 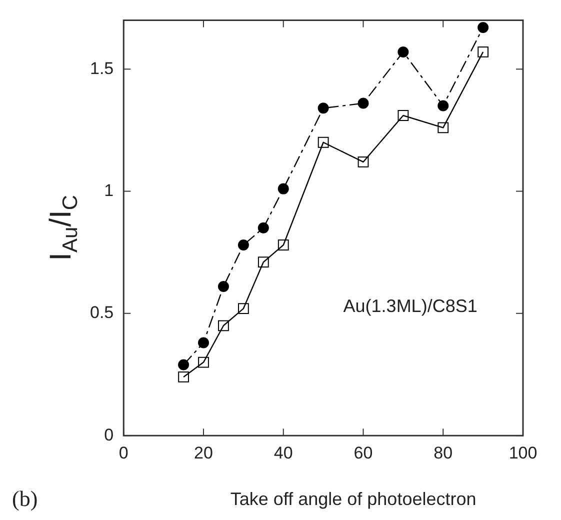 What do you see at coordinates (102, 312) in the screenshot?
I see `y-tick-label: 0.5` at bounding box center [102, 312].